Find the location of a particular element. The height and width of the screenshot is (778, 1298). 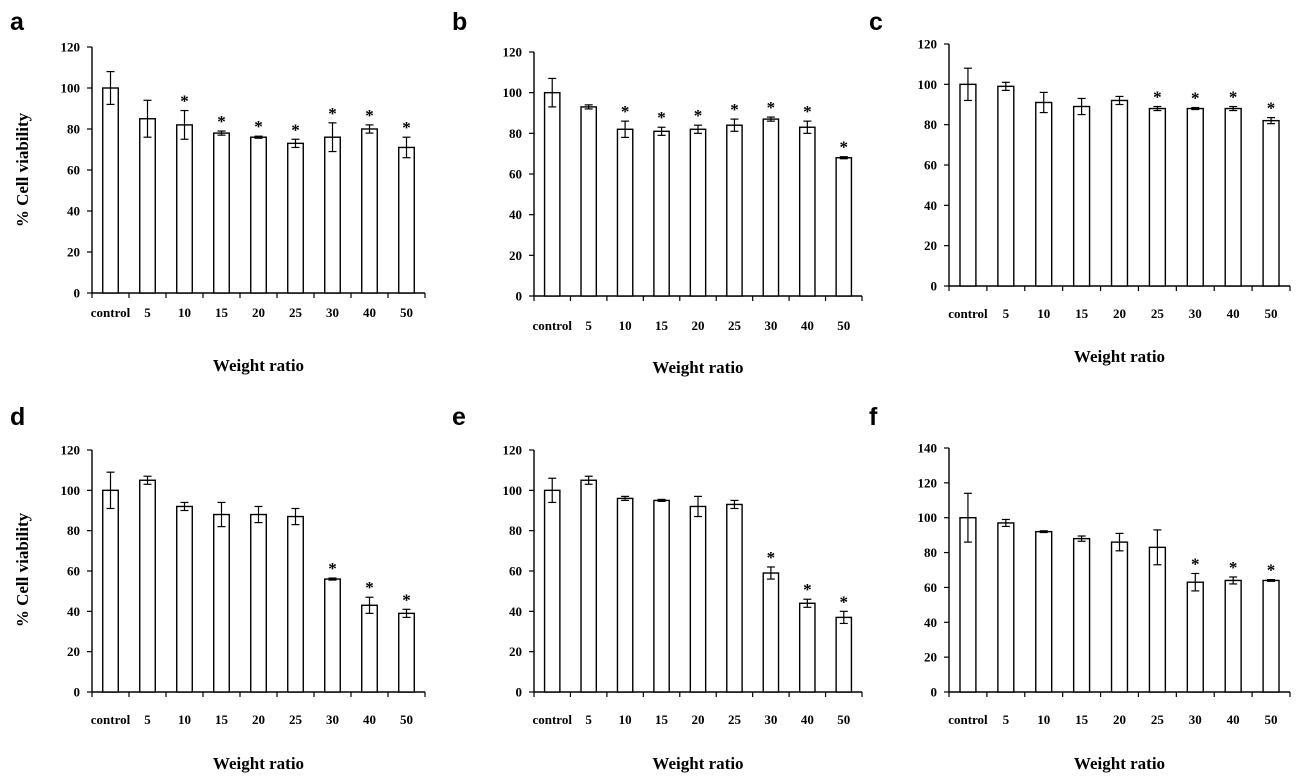

panel-letter: b is located at coordinates (459, 22).